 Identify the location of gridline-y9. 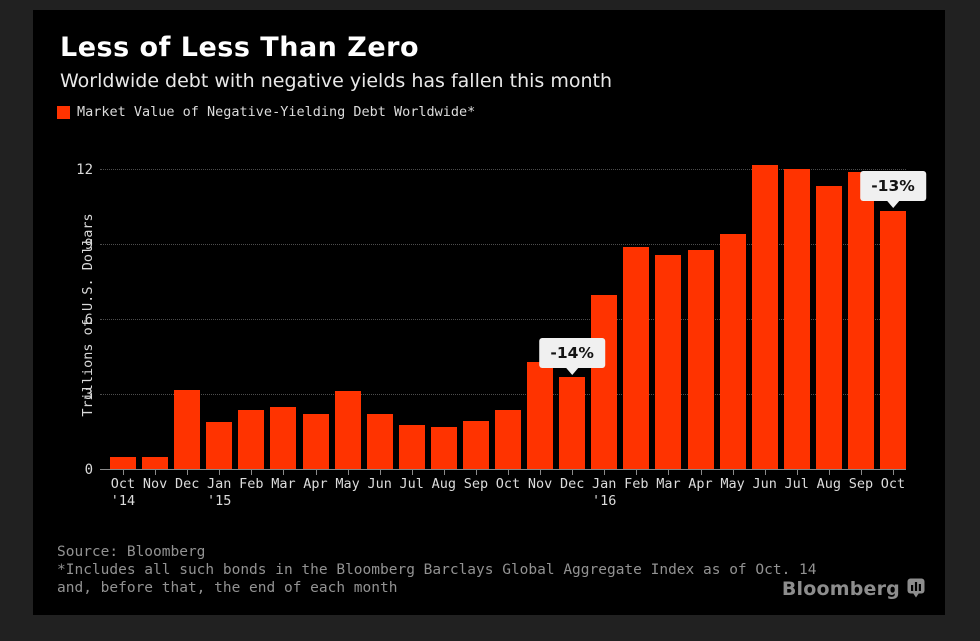
(503, 244).